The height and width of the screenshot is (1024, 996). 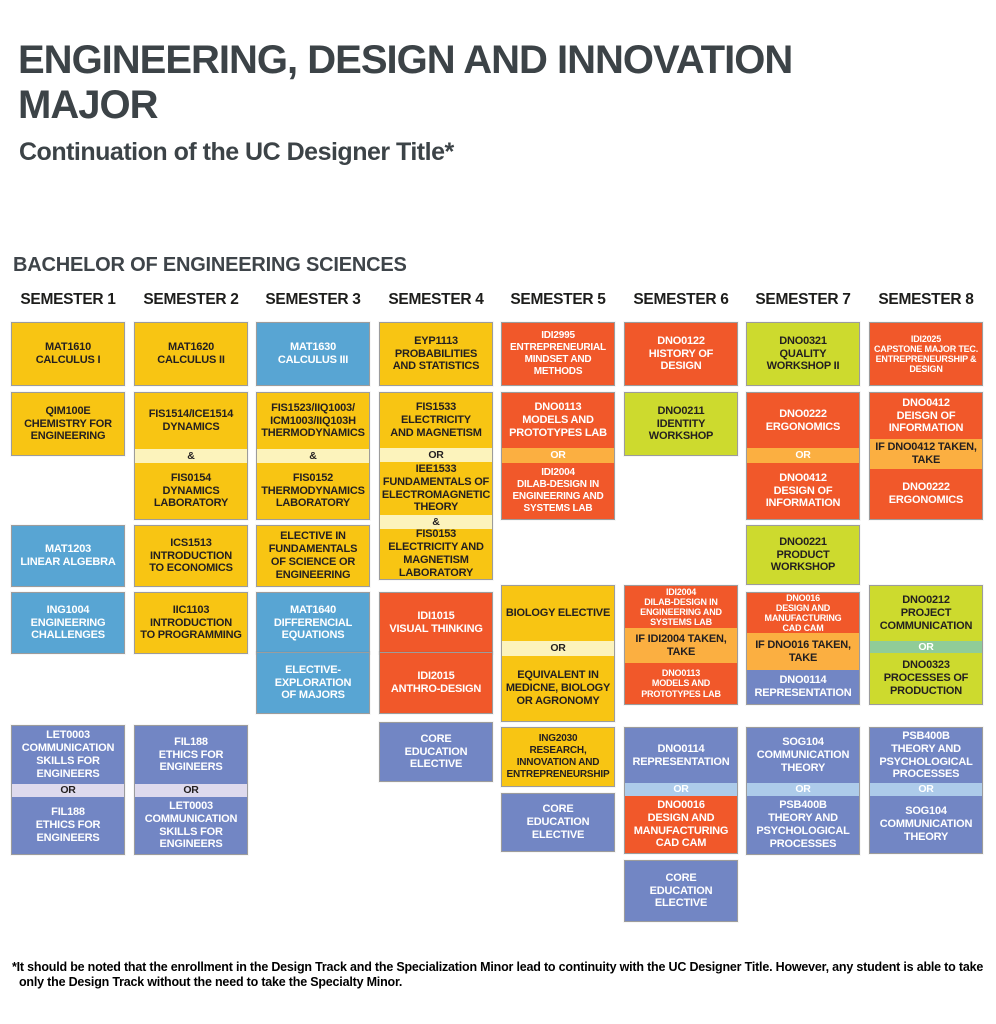 What do you see at coordinates (210, 265) in the screenshot?
I see `program-title: BACHELOR OF ENGINEERING SCIENCES` at bounding box center [210, 265].